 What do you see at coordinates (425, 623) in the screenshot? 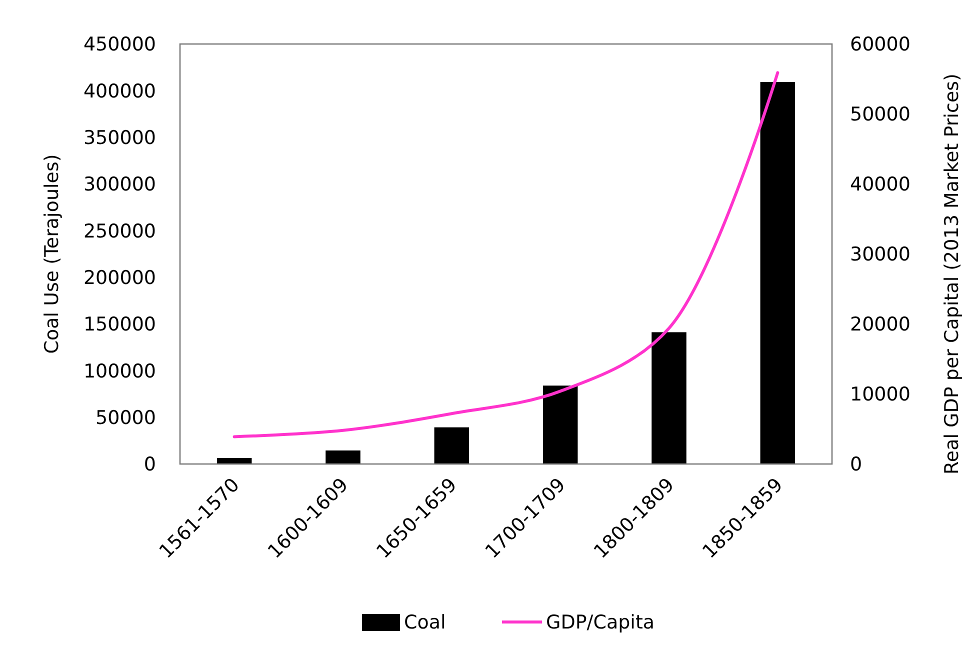
I see `legend-label: Coal` at bounding box center [425, 623].